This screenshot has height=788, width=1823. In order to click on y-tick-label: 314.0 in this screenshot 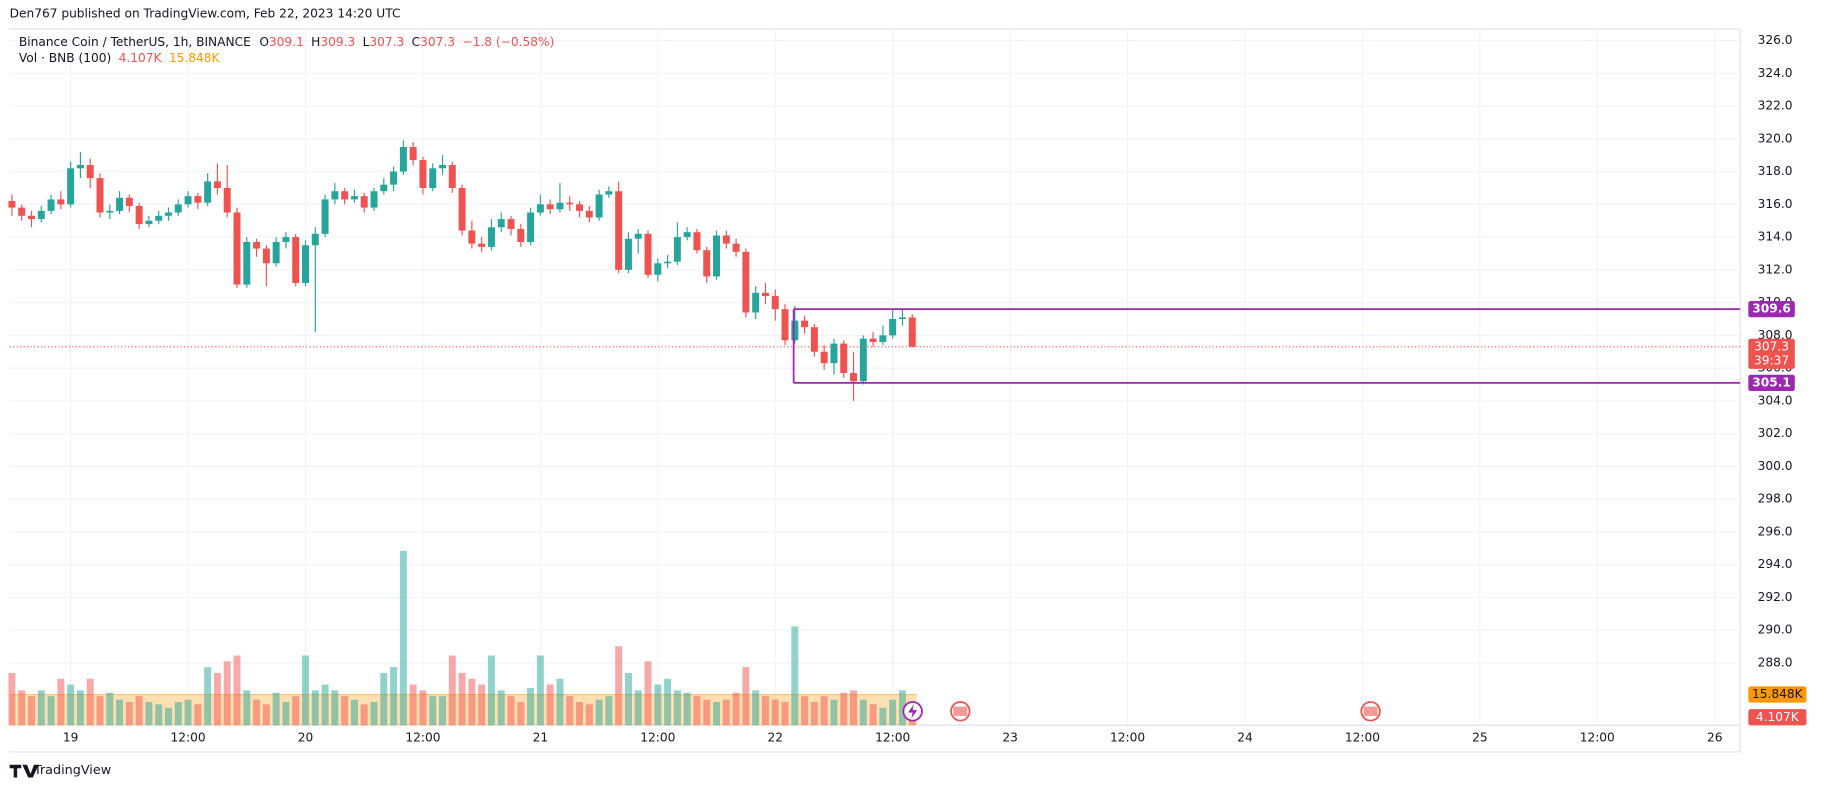, I will do `click(1775, 237)`.